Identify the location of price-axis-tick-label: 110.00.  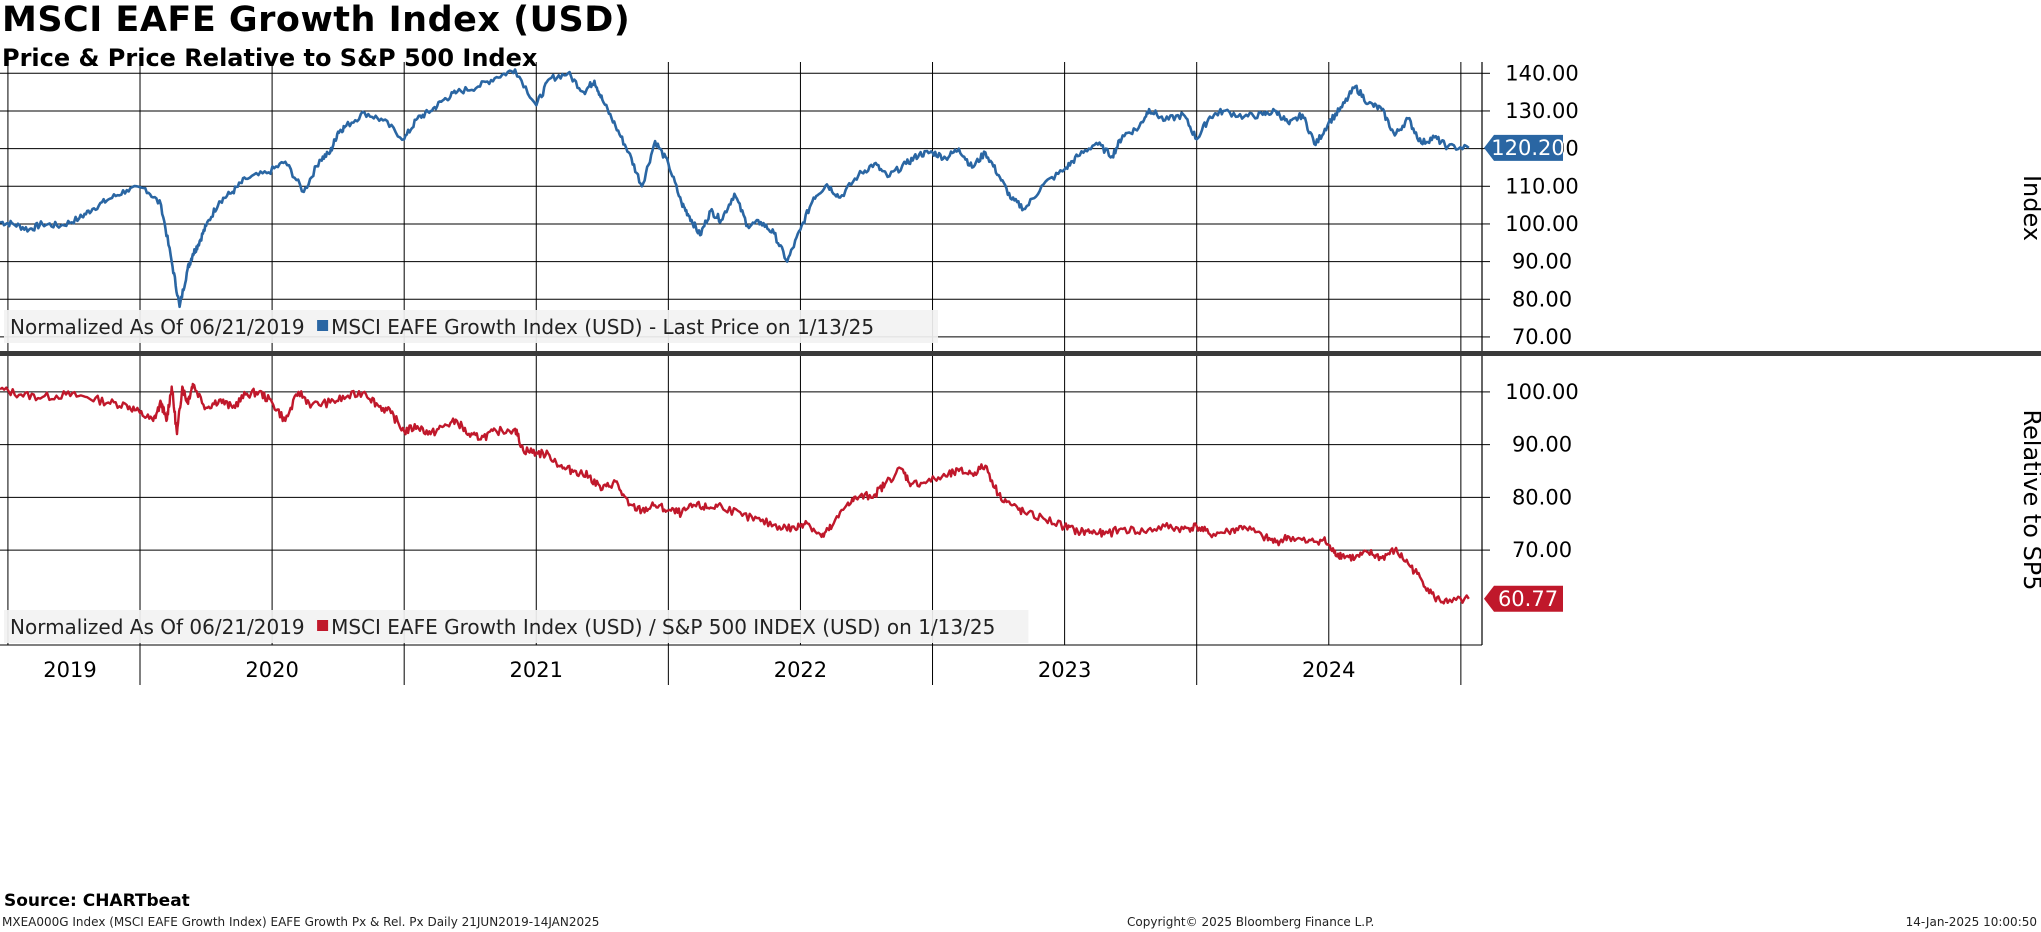
(1541, 186).